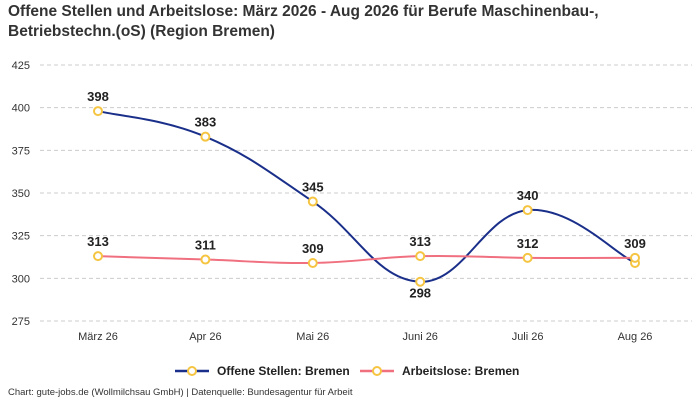 This screenshot has width=700, height=400. I want to click on x-tick-label: Aug 26, so click(635, 337).